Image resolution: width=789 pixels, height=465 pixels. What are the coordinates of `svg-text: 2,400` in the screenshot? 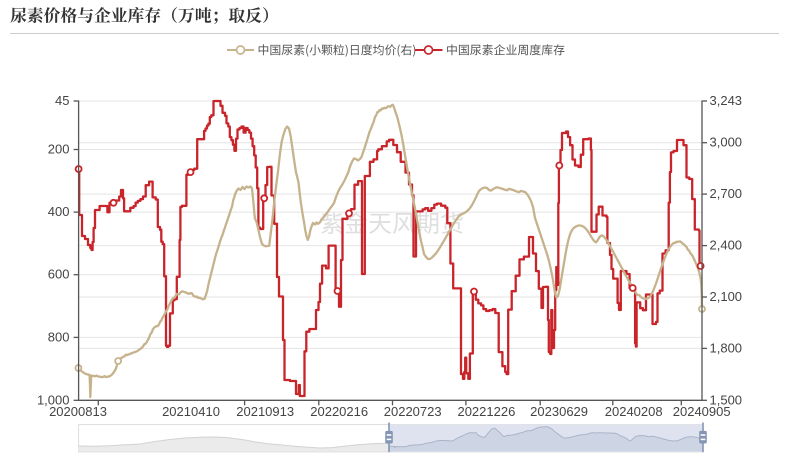 It's located at (726, 245).